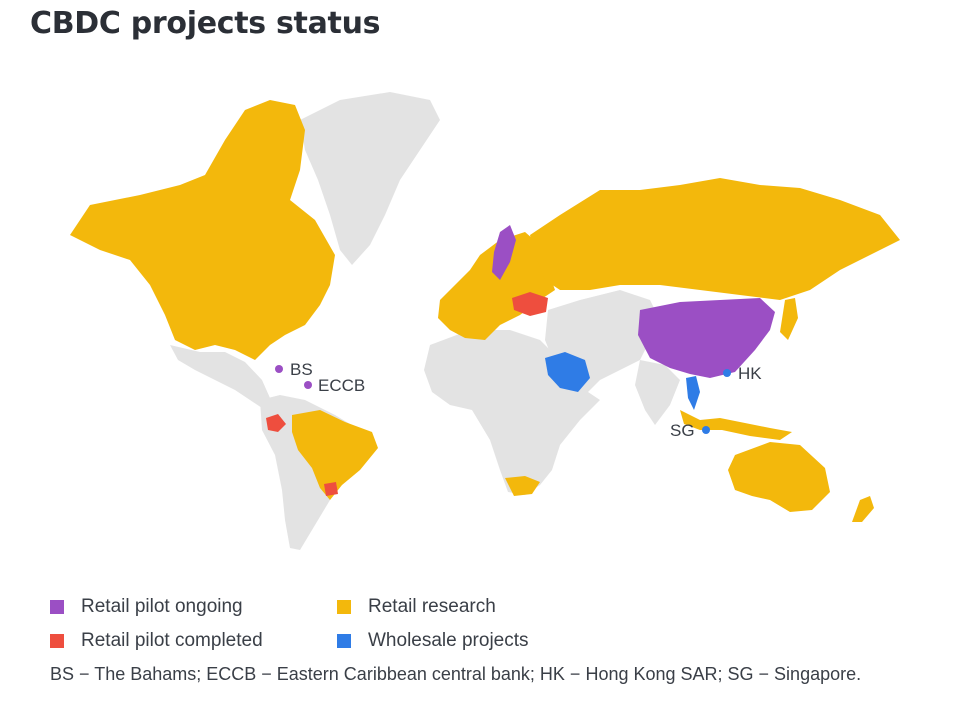 The image size is (954, 708). What do you see at coordinates (344, 607) in the screenshot?
I see `legend-swatch-retail-research` at bounding box center [344, 607].